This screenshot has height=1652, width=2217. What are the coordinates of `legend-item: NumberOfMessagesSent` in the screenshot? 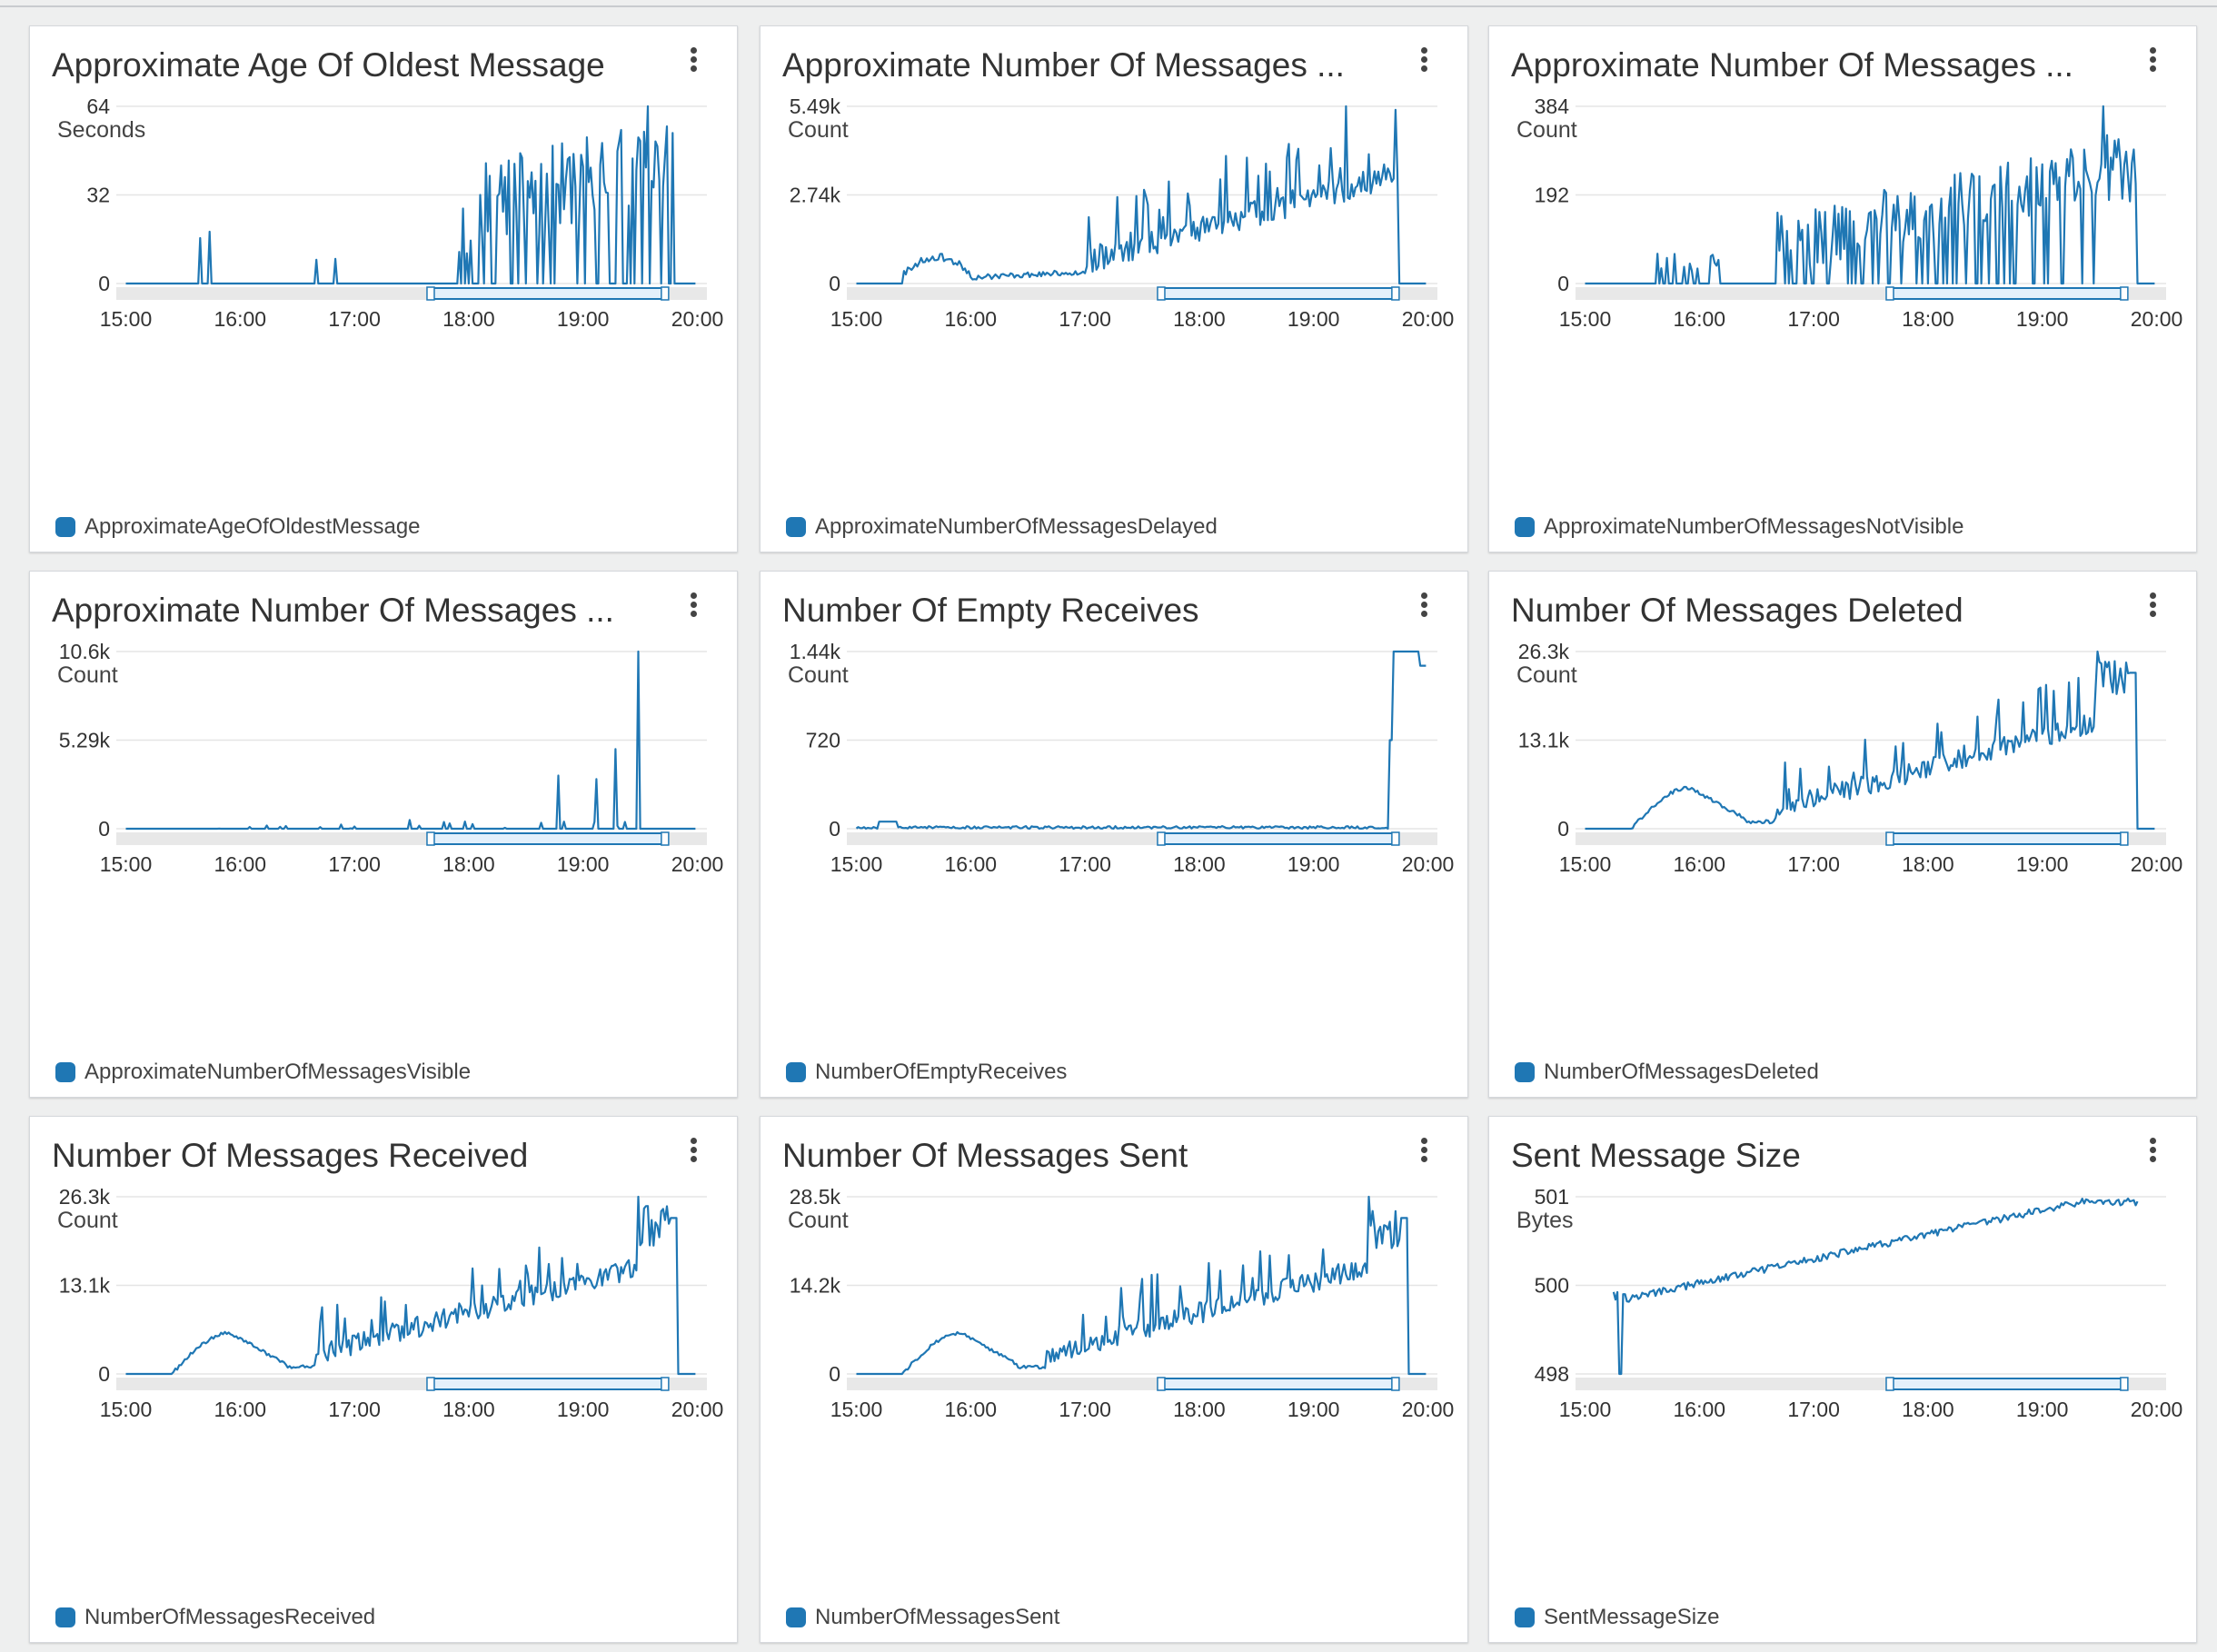 It's located at (923, 1617).